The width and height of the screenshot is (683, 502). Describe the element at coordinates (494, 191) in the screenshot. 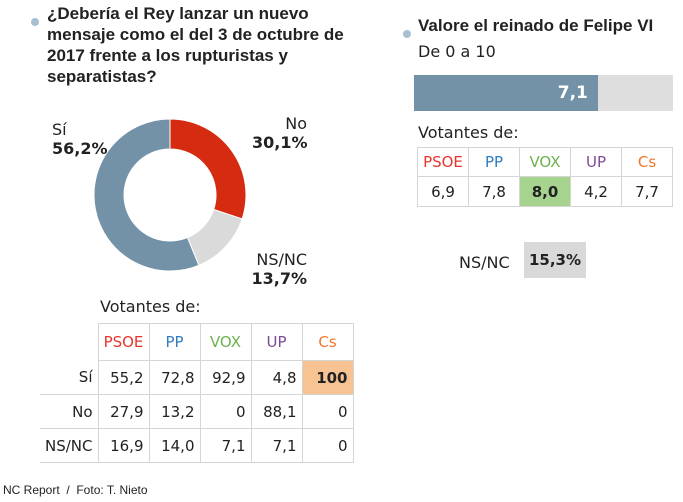

I see `cell: 7,8` at that location.